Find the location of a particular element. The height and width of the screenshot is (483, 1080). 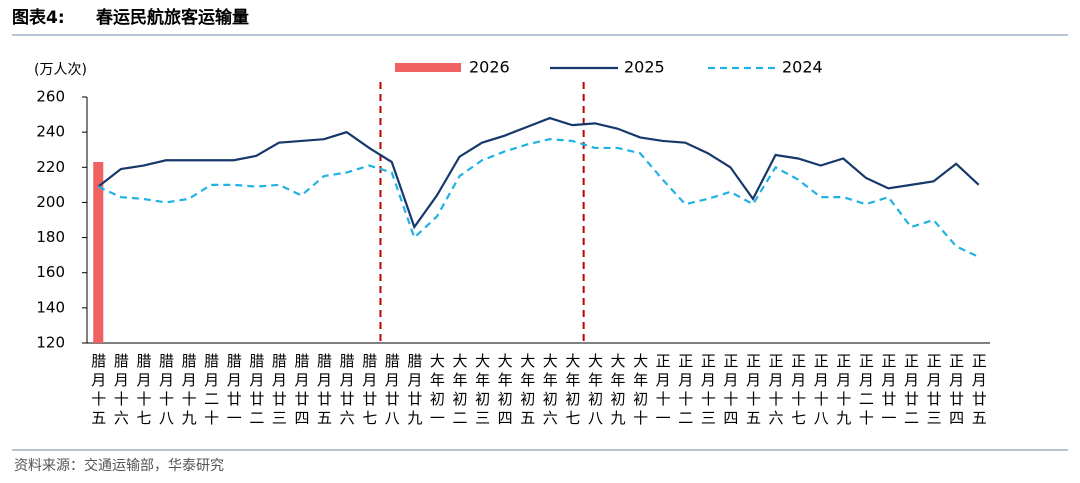

x-tick-label: 大年初十 is located at coordinates (640, 391).